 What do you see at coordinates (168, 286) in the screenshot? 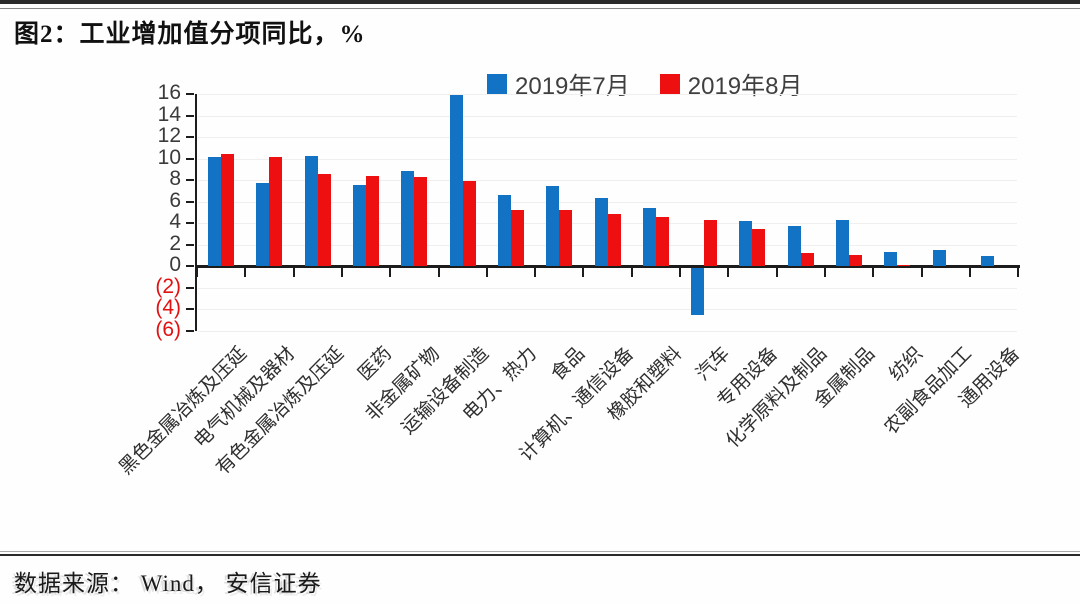
I see `y-tick-label: (2)` at bounding box center [168, 286].